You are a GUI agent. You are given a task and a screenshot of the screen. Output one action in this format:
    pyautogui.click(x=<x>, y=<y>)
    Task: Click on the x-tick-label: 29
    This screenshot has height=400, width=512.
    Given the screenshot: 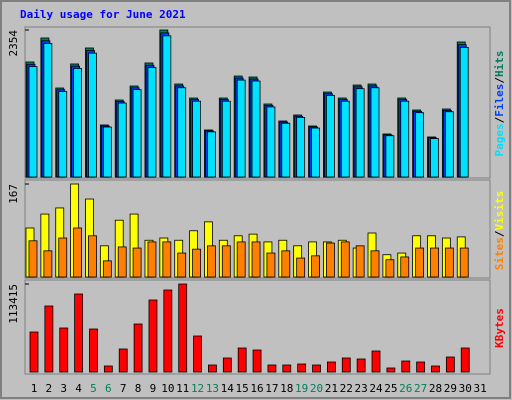 What is the action you would take?
    pyautogui.click(x=450, y=388)
    